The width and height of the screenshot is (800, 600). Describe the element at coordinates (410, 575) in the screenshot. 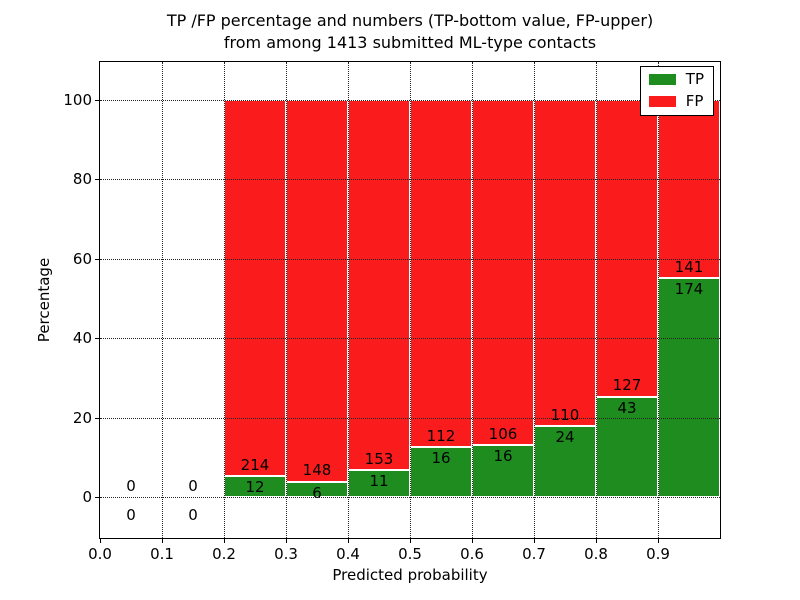

I see `x-axis-label: Predicted probability` at that location.